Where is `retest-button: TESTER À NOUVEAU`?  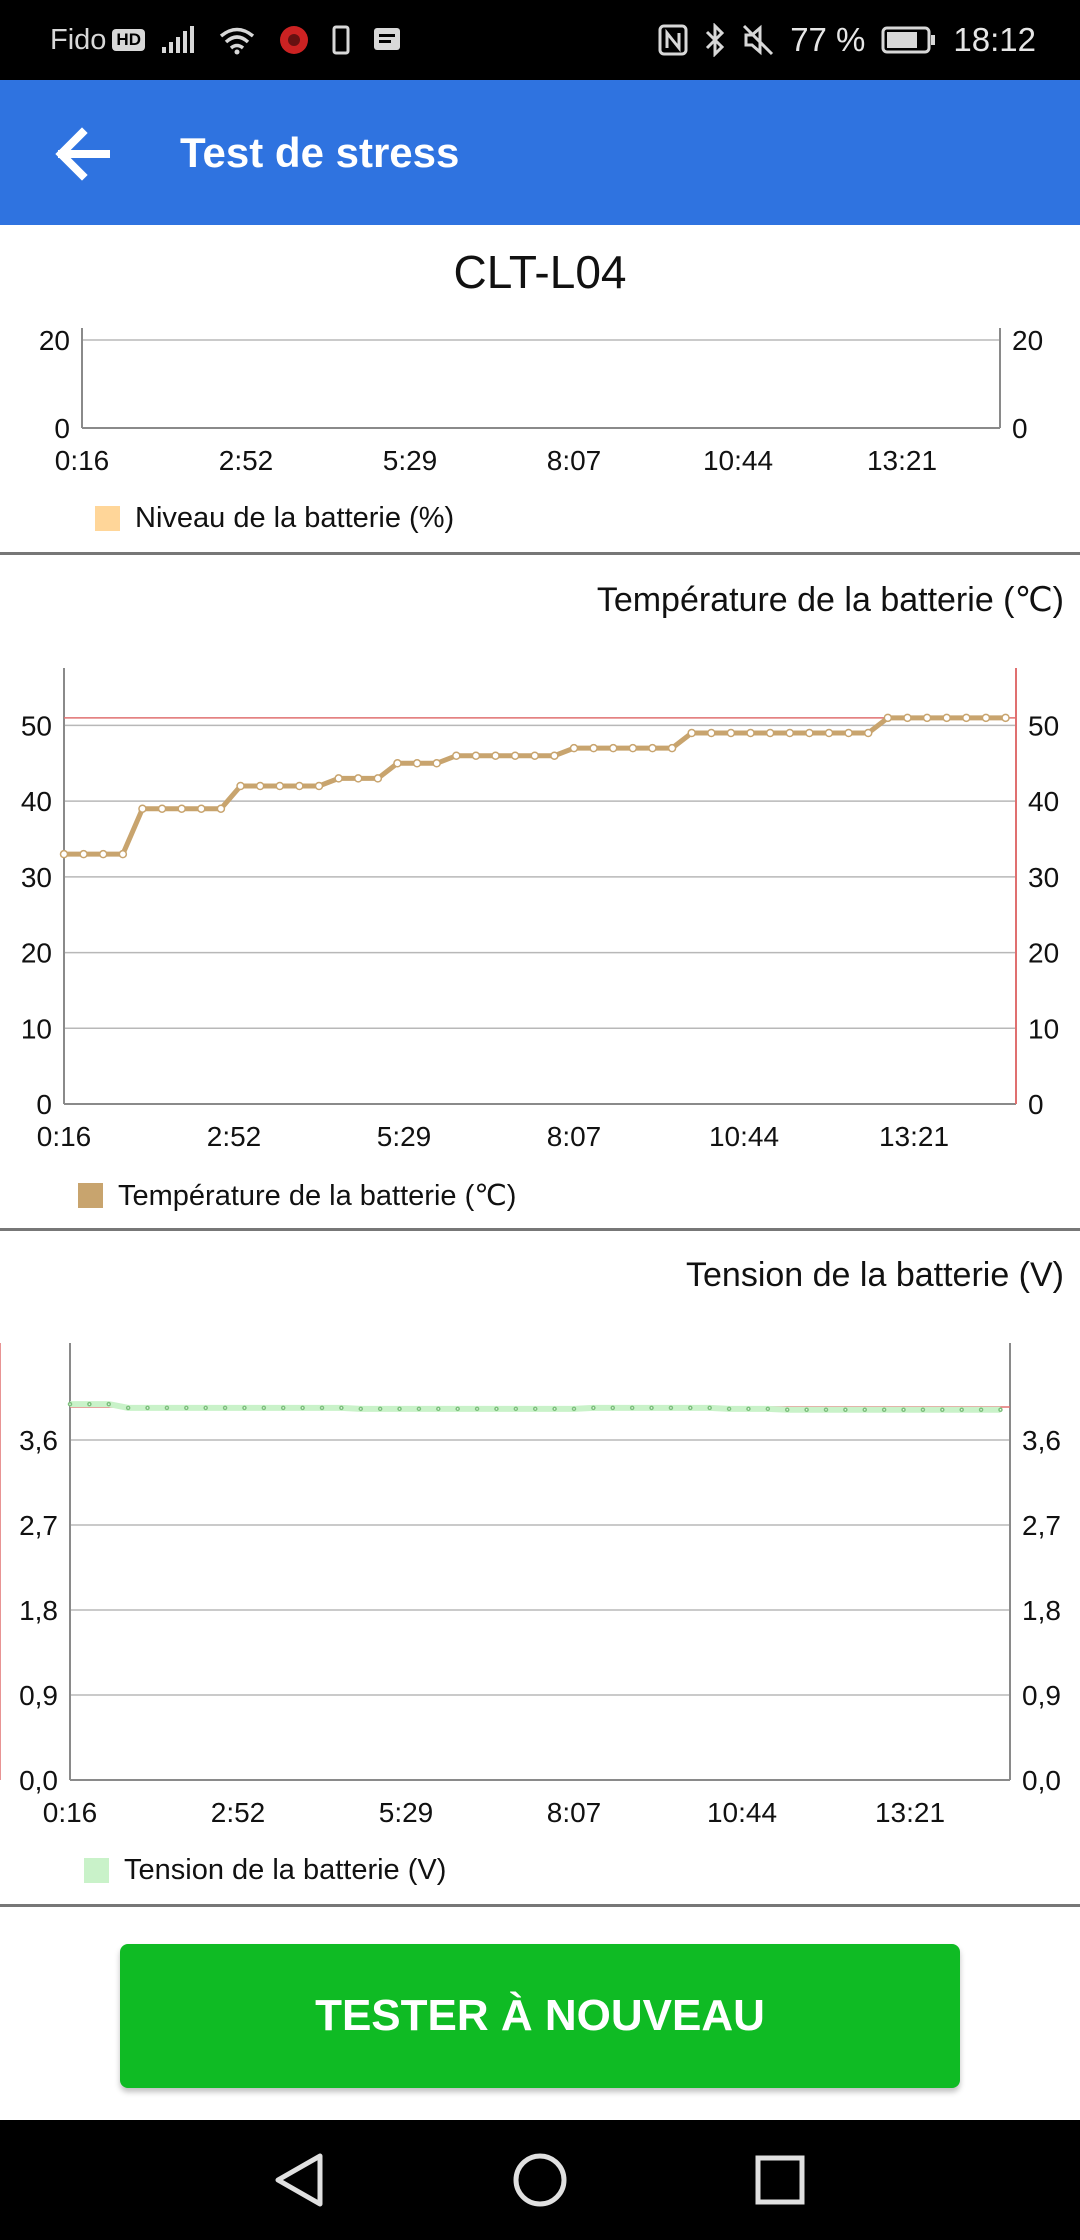 retest-button: TESTER À NOUVEAU is located at coordinates (540, 2016).